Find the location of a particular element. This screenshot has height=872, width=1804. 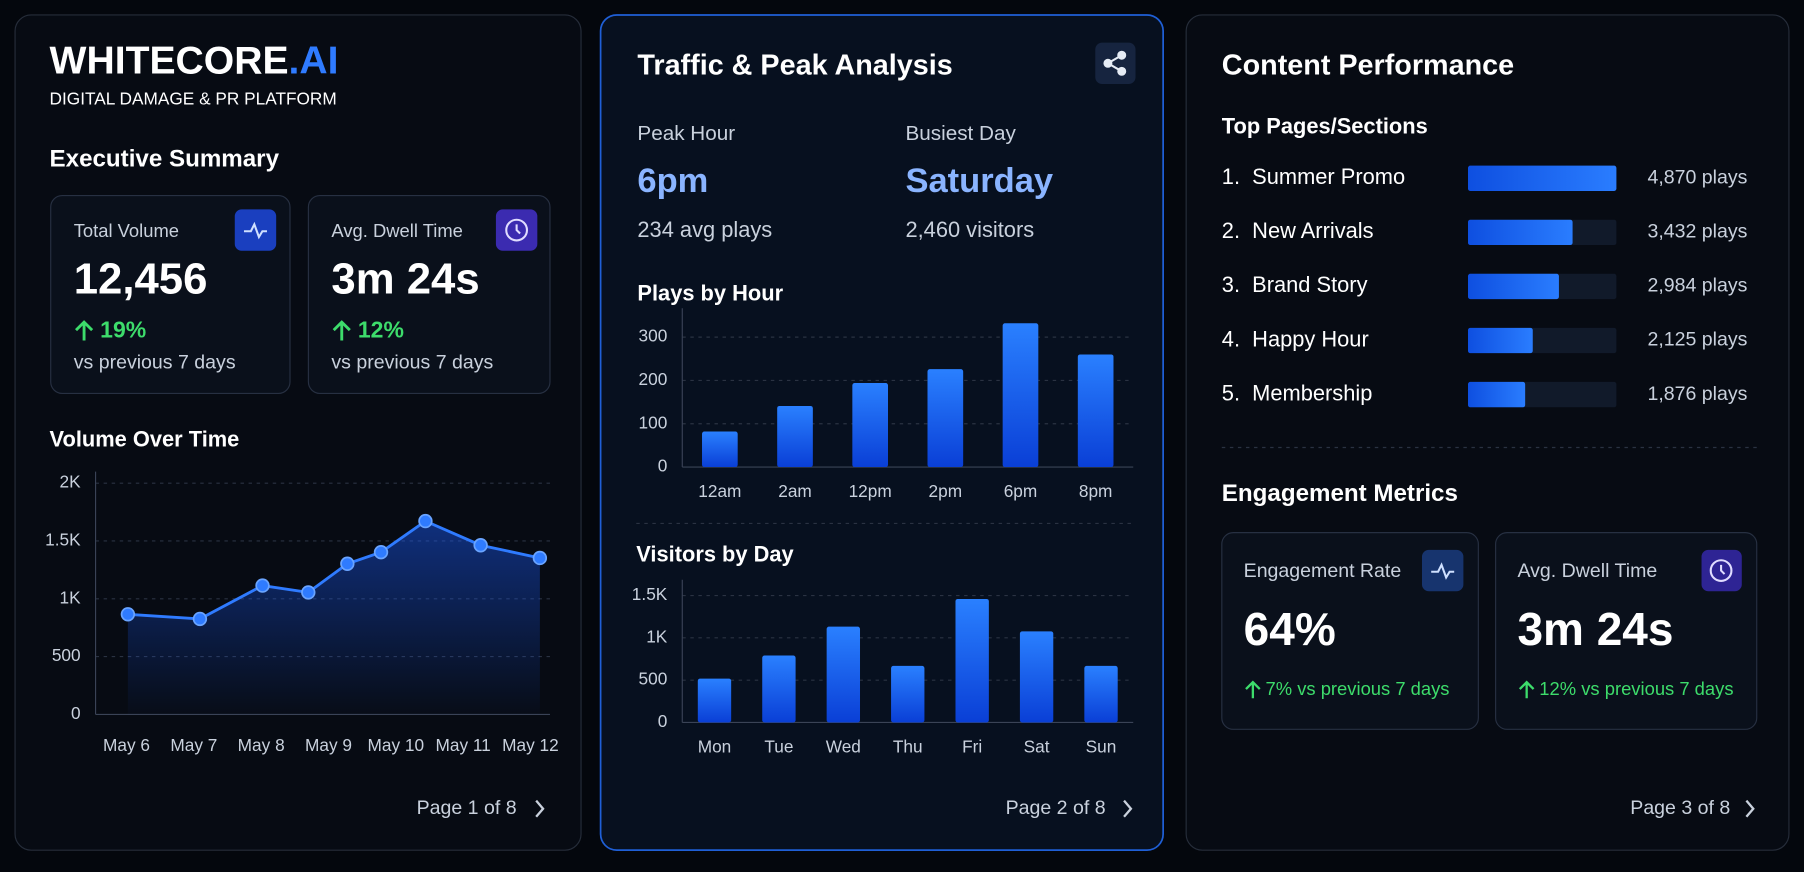

x-tick-label: Wed is located at coordinates (843, 746).